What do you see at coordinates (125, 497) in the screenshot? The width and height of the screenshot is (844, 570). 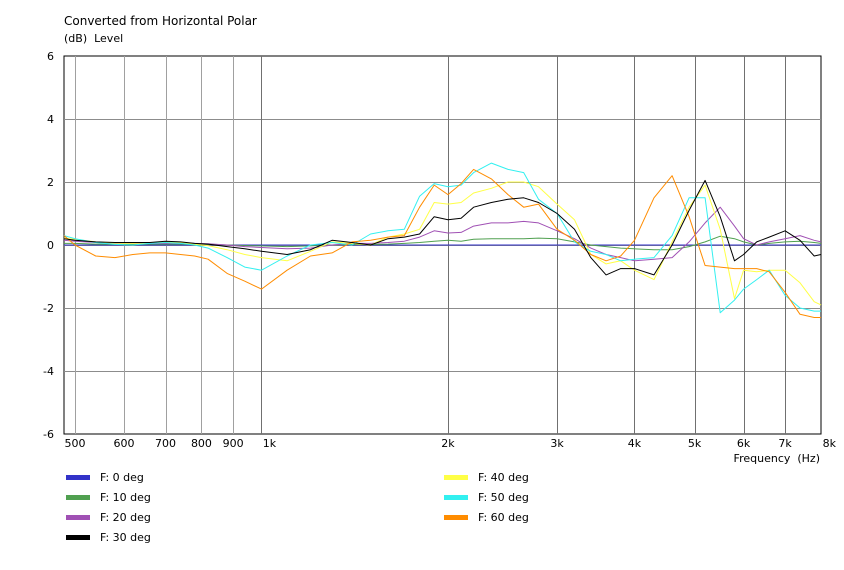 I see `legend-label: F: 10 deg` at bounding box center [125, 497].